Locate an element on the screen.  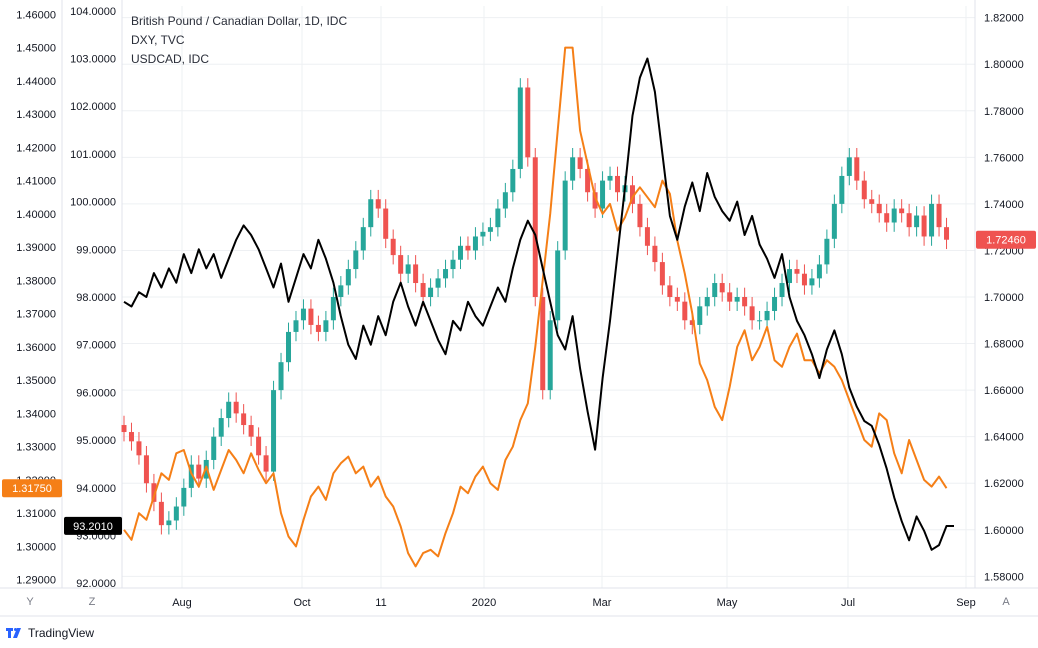
usdcad-axis-tick-label: 1.41000 is located at coordinates (36, 182).